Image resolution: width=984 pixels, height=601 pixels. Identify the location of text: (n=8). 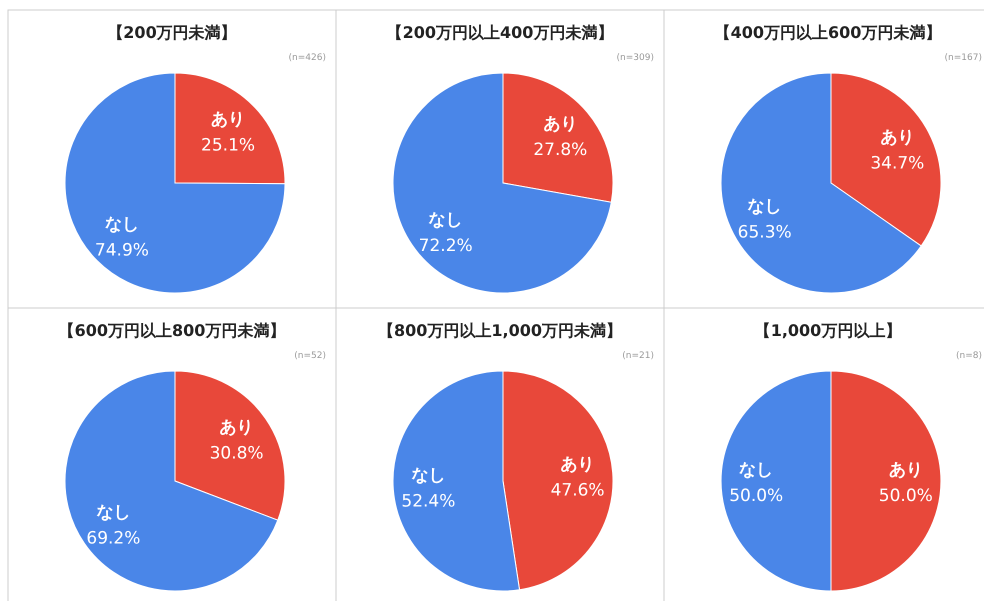
(969, 356).